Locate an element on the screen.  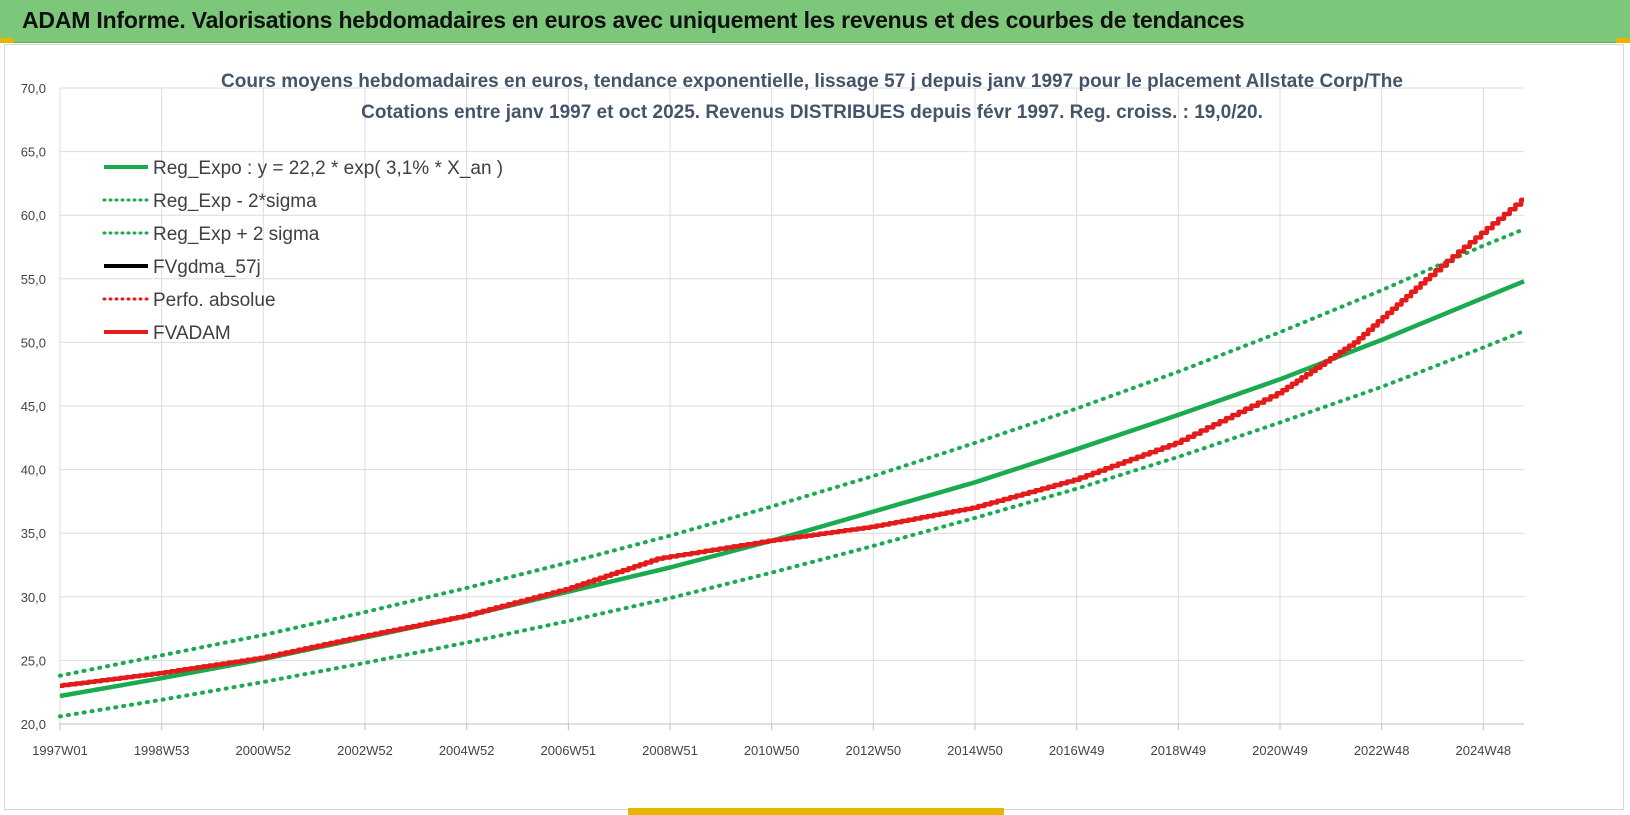
legend-entry-1: Reg_Exp - 2*sigma is located at coordinates (235, 201).